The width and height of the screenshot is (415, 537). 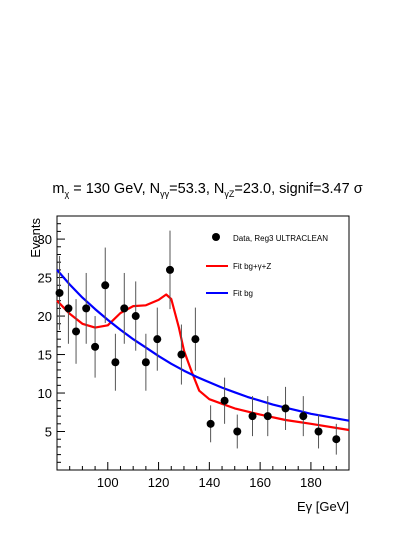 I want to click on x-tick-label: 100, so click(x=108, y=482).